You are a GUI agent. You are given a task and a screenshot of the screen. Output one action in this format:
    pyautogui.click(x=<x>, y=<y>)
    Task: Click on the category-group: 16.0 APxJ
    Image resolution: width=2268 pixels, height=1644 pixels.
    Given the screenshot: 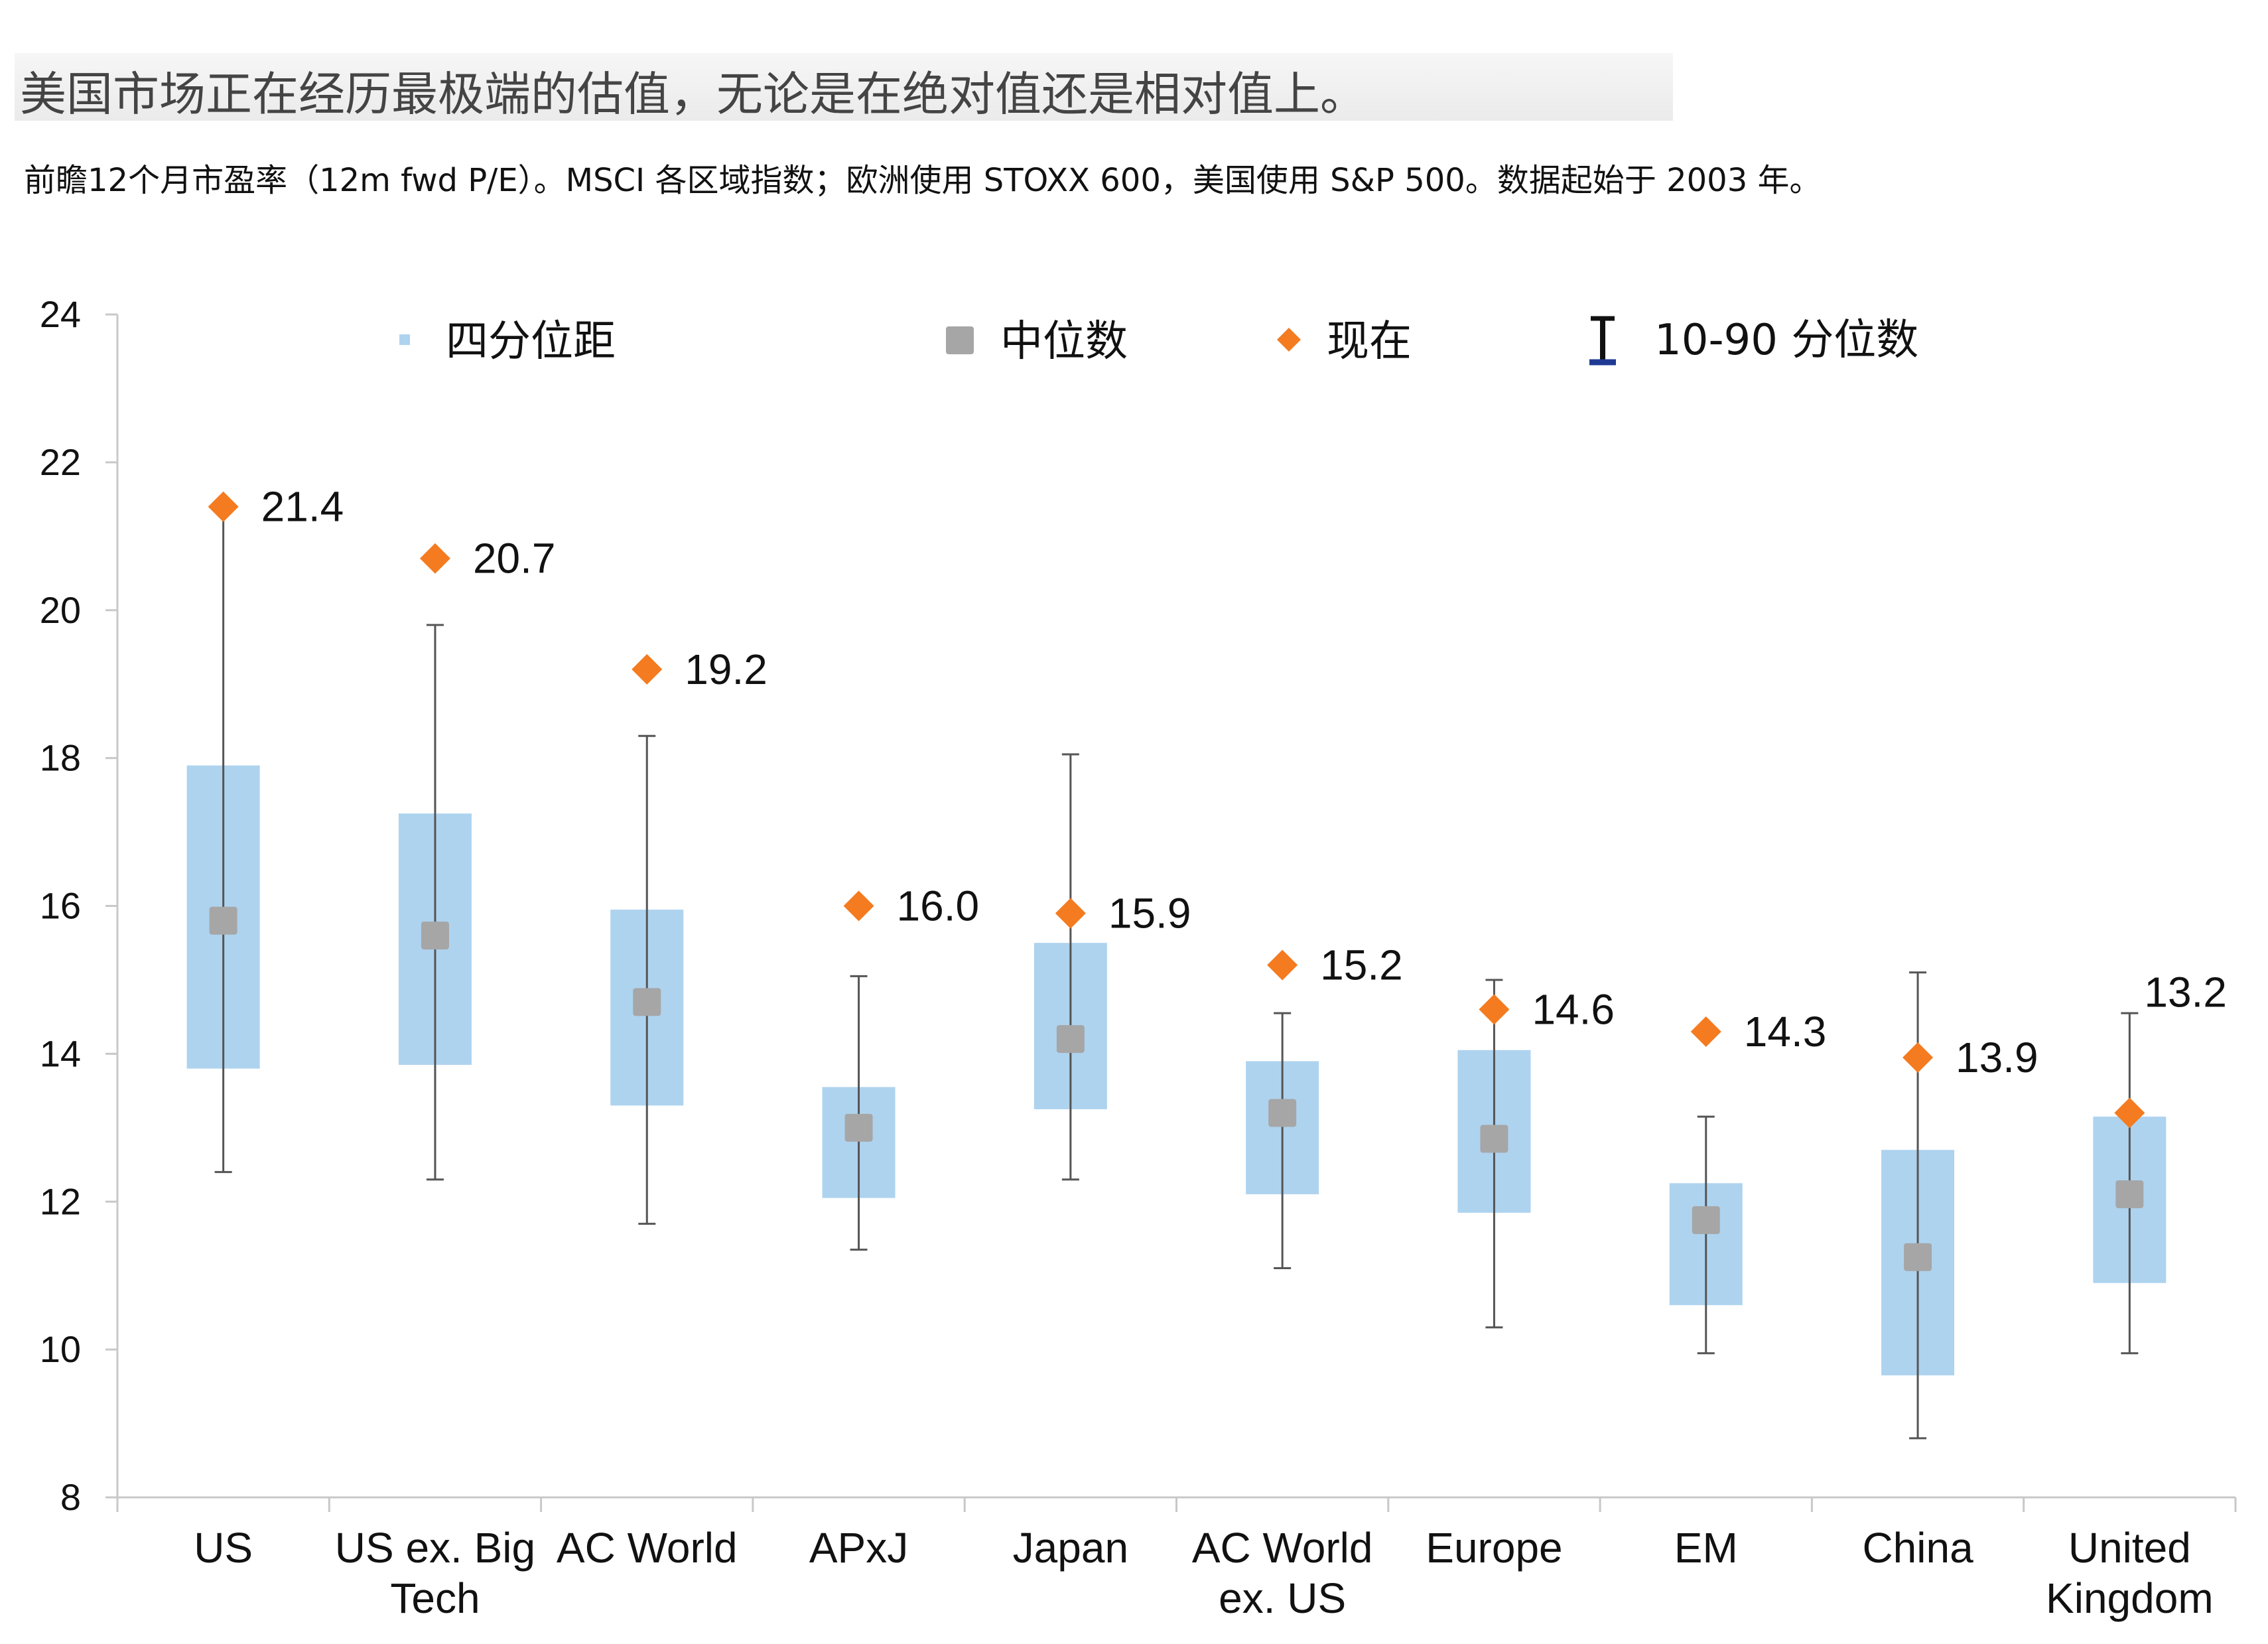 What is the action you would take?
    pyautogui.click(x=894, y=1227)
    